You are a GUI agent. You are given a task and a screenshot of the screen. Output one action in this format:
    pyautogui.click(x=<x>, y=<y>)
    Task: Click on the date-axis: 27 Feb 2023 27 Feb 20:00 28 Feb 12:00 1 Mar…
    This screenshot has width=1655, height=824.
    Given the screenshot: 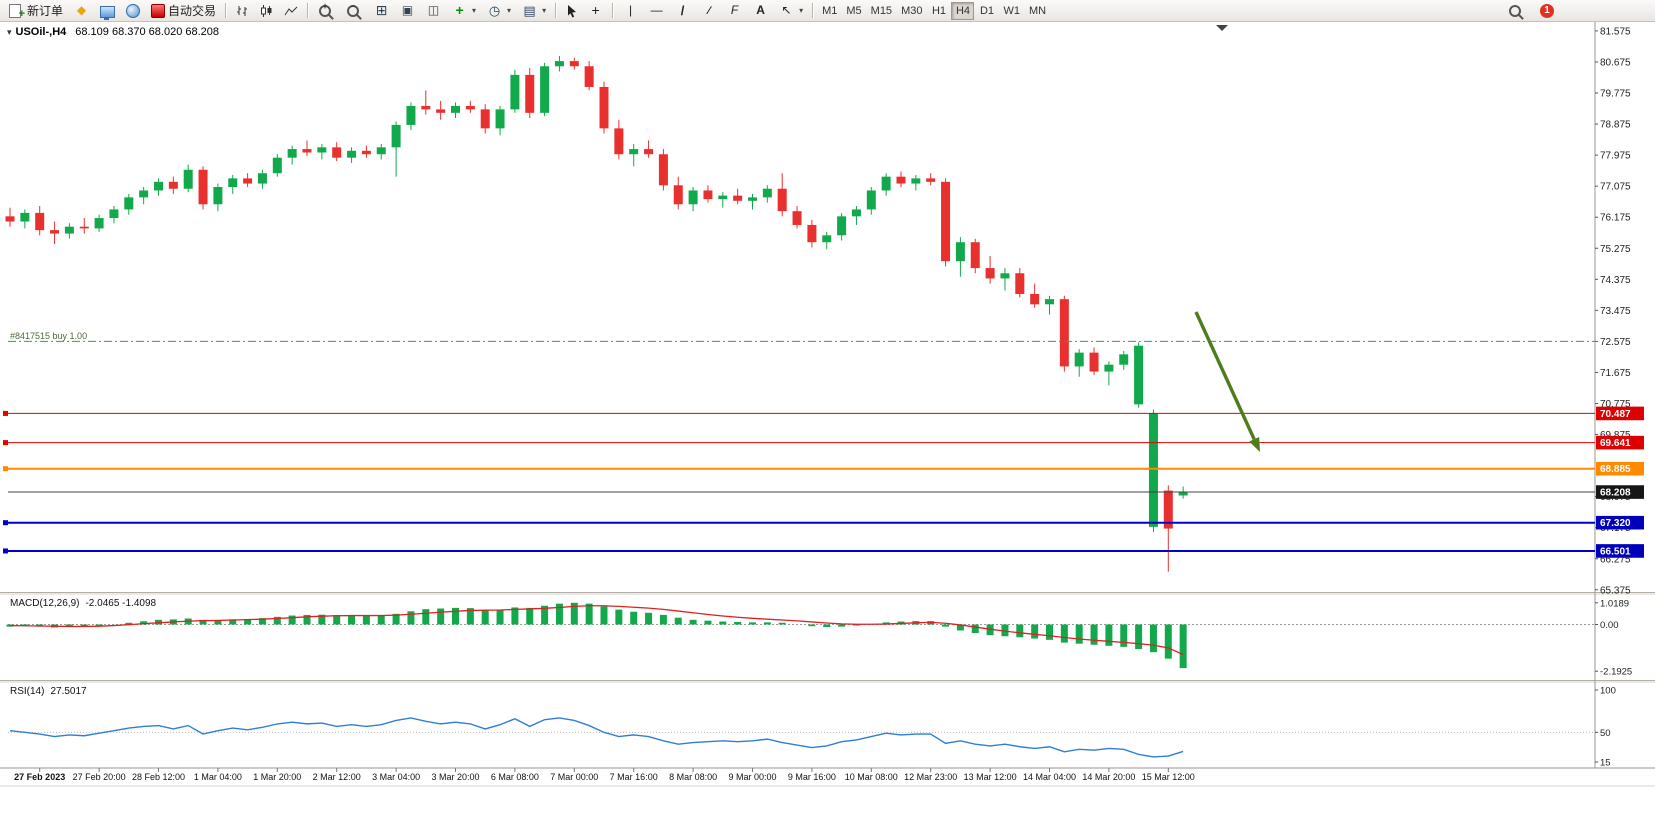 What is the action you would take?
    pyautogui.click(x=604, y=775)
    